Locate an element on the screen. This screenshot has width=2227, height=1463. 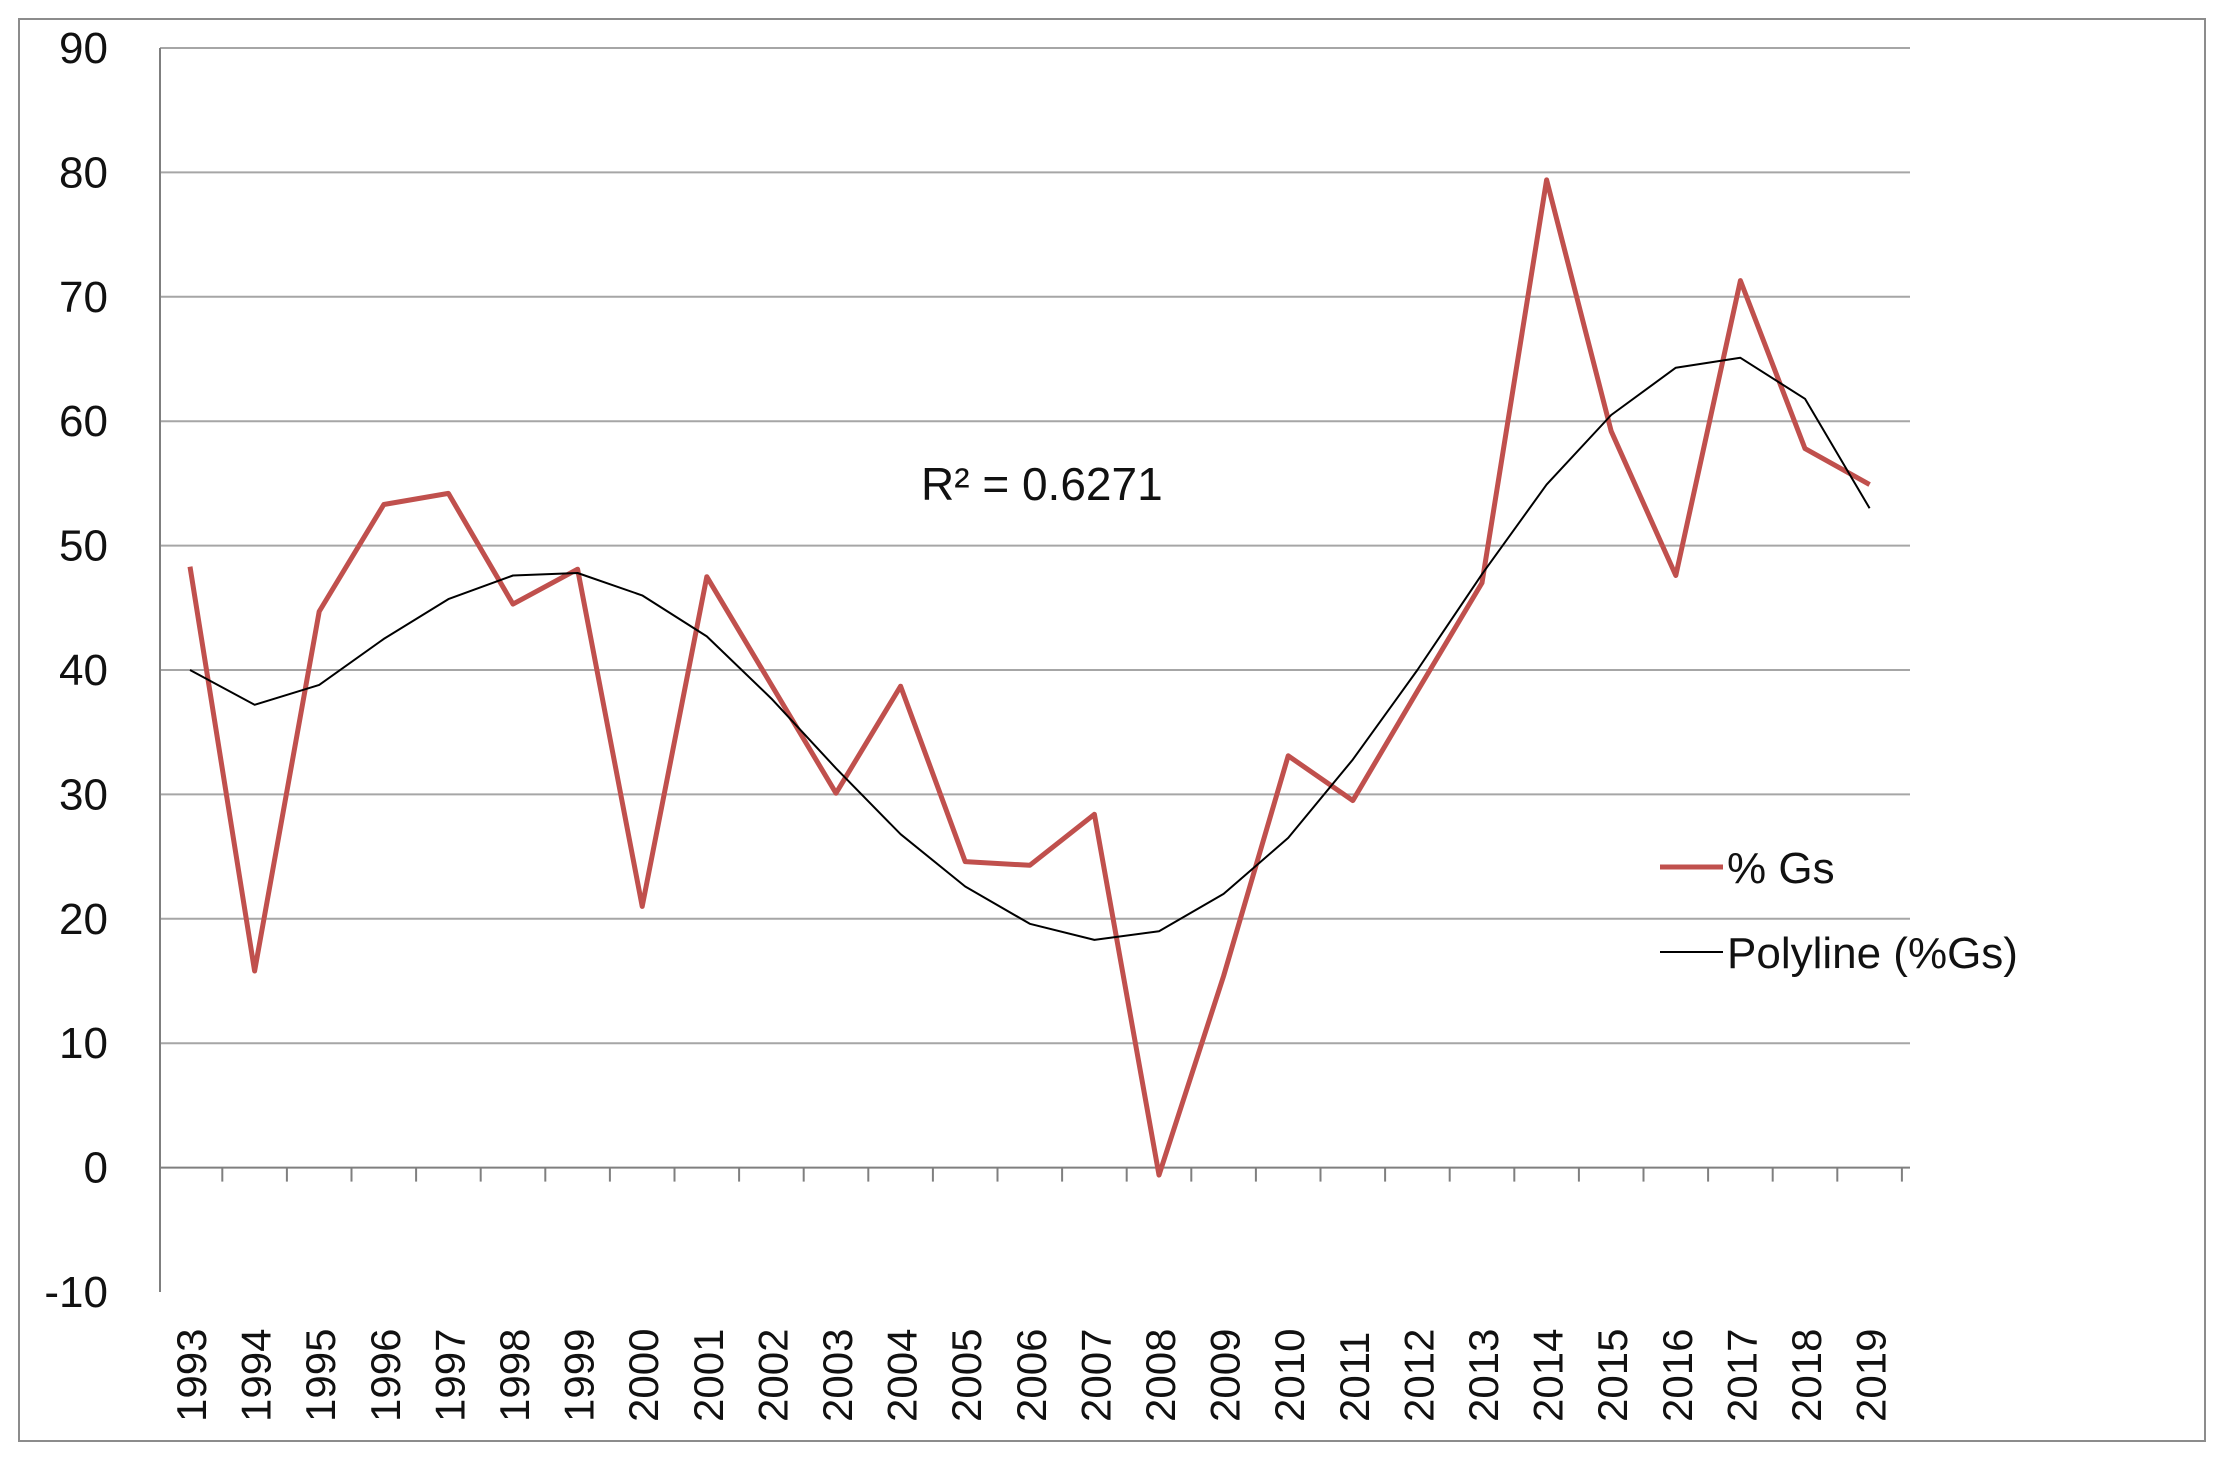
x-tick-label: 2006 is located at coordinates (1031, 1375).